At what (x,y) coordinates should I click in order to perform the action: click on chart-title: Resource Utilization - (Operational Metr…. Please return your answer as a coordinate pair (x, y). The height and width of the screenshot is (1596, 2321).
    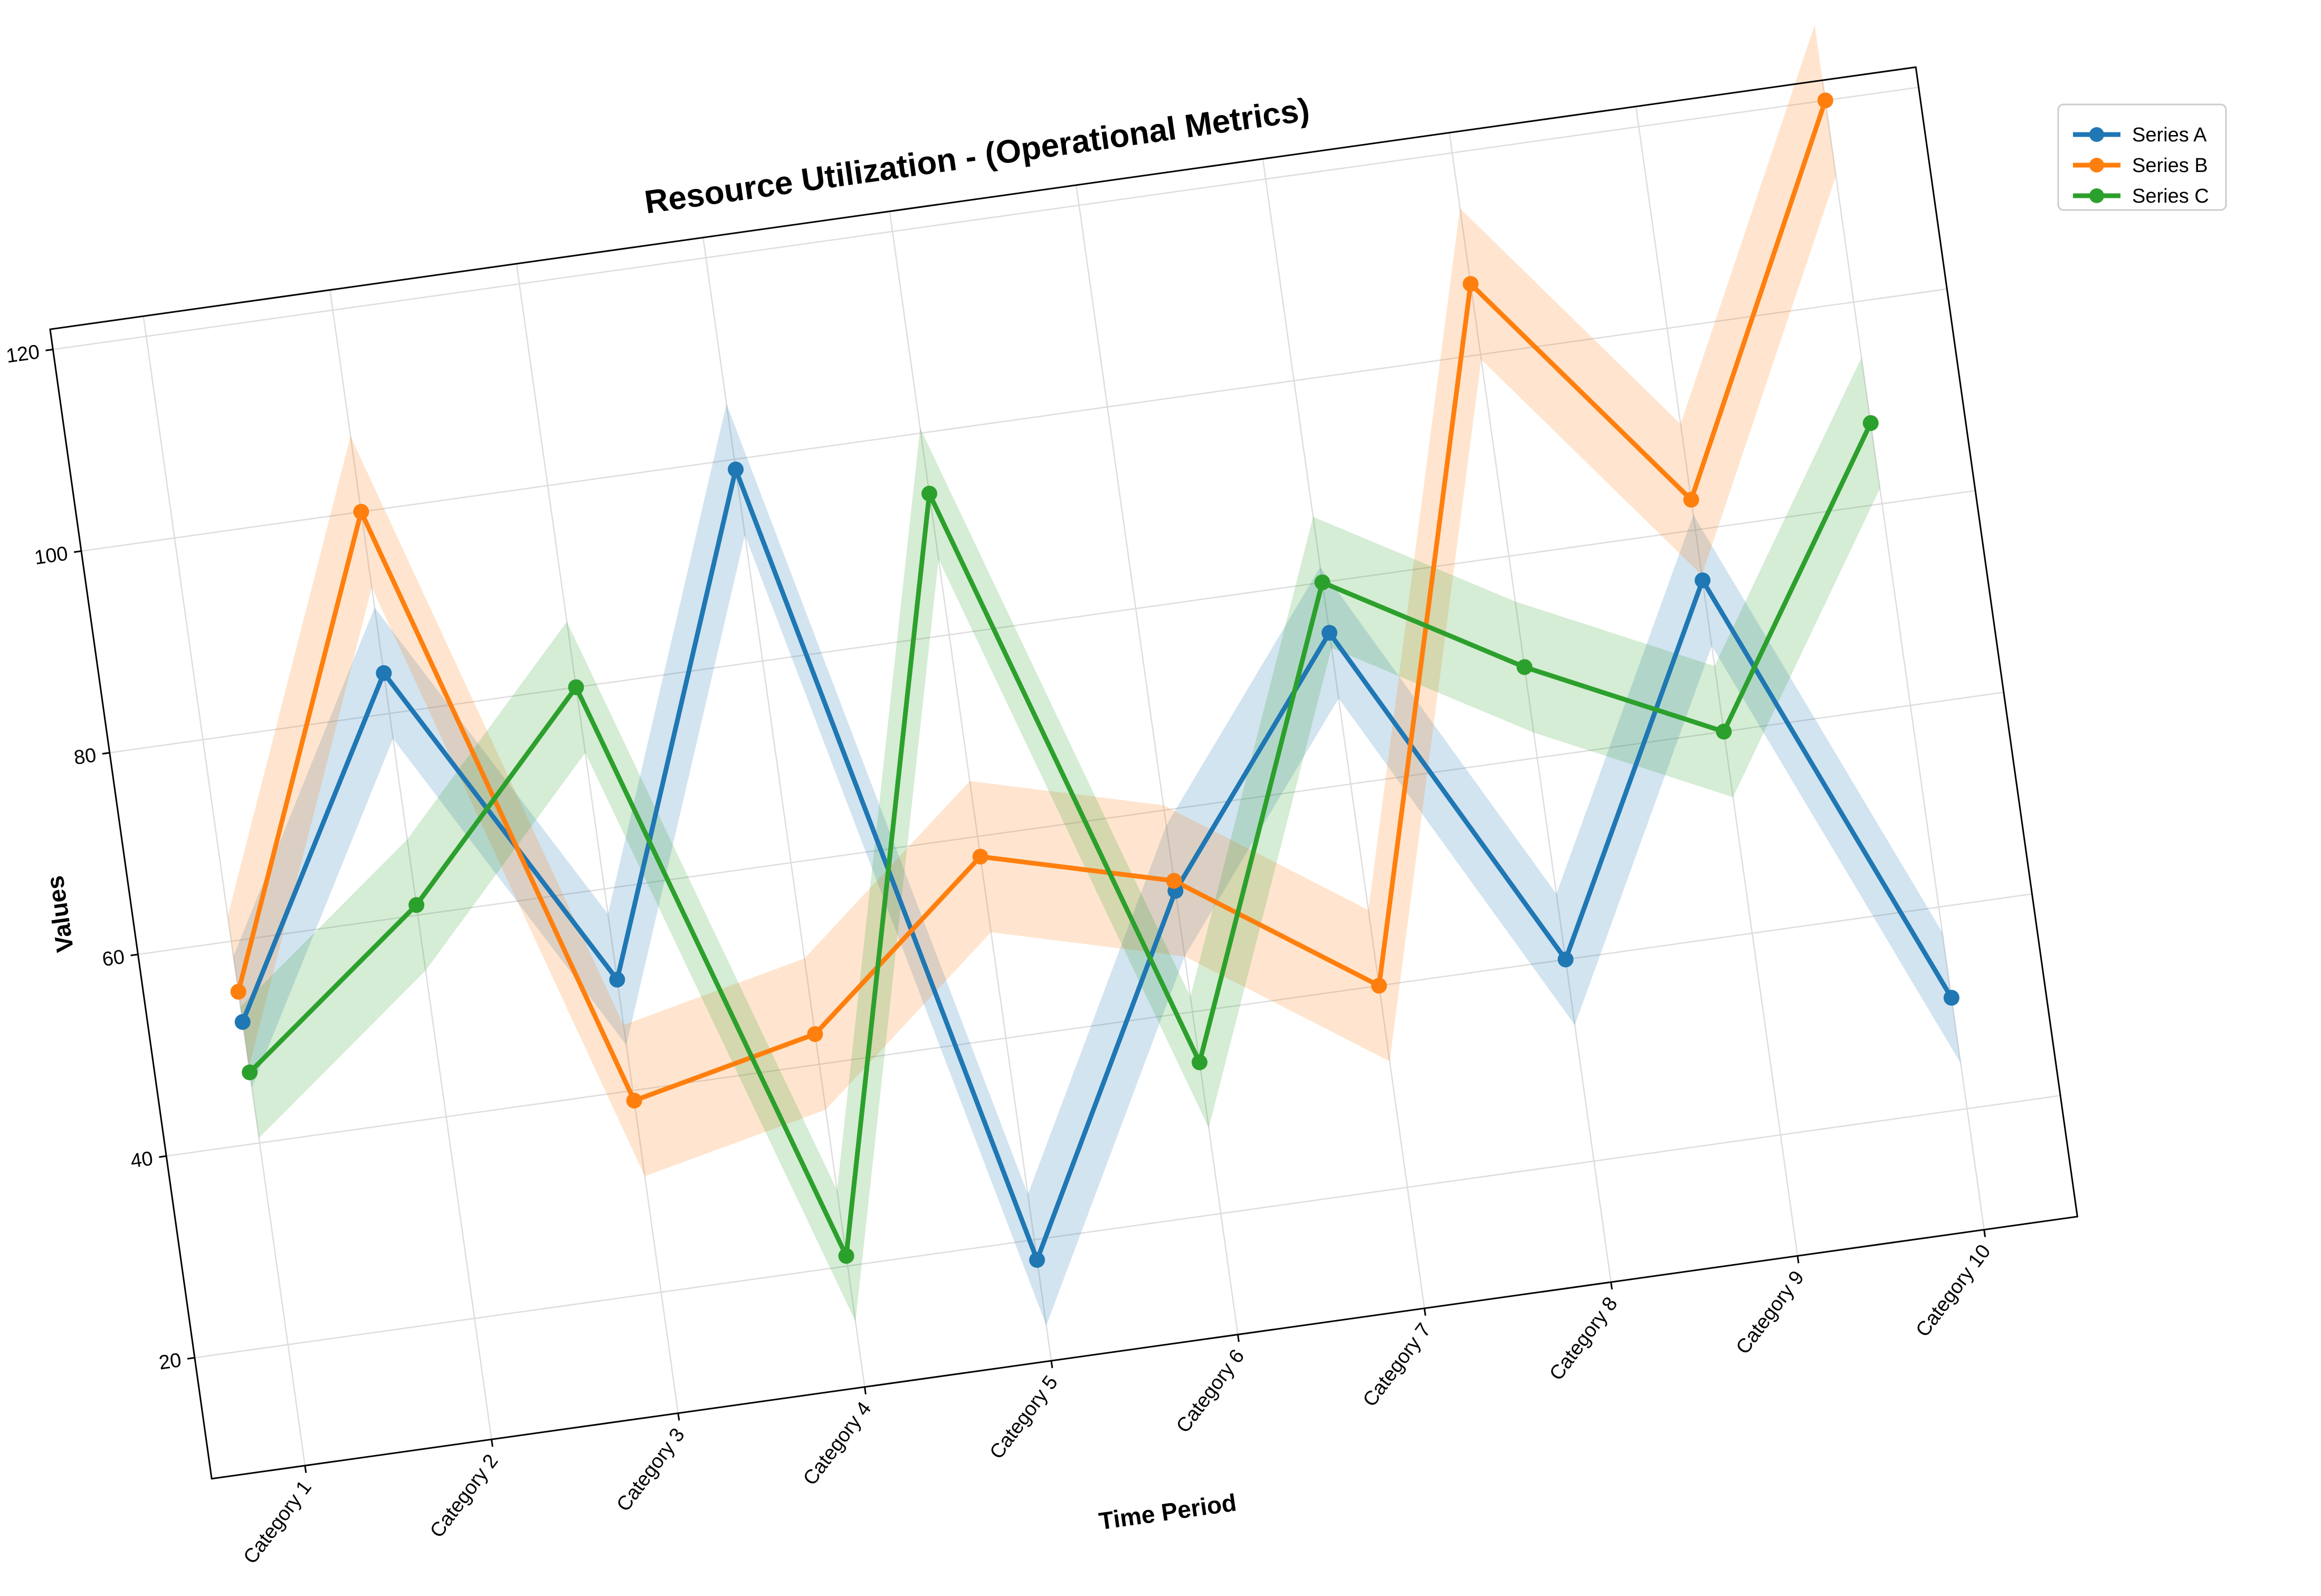
    Looking at the image, I should click on (977, 156).